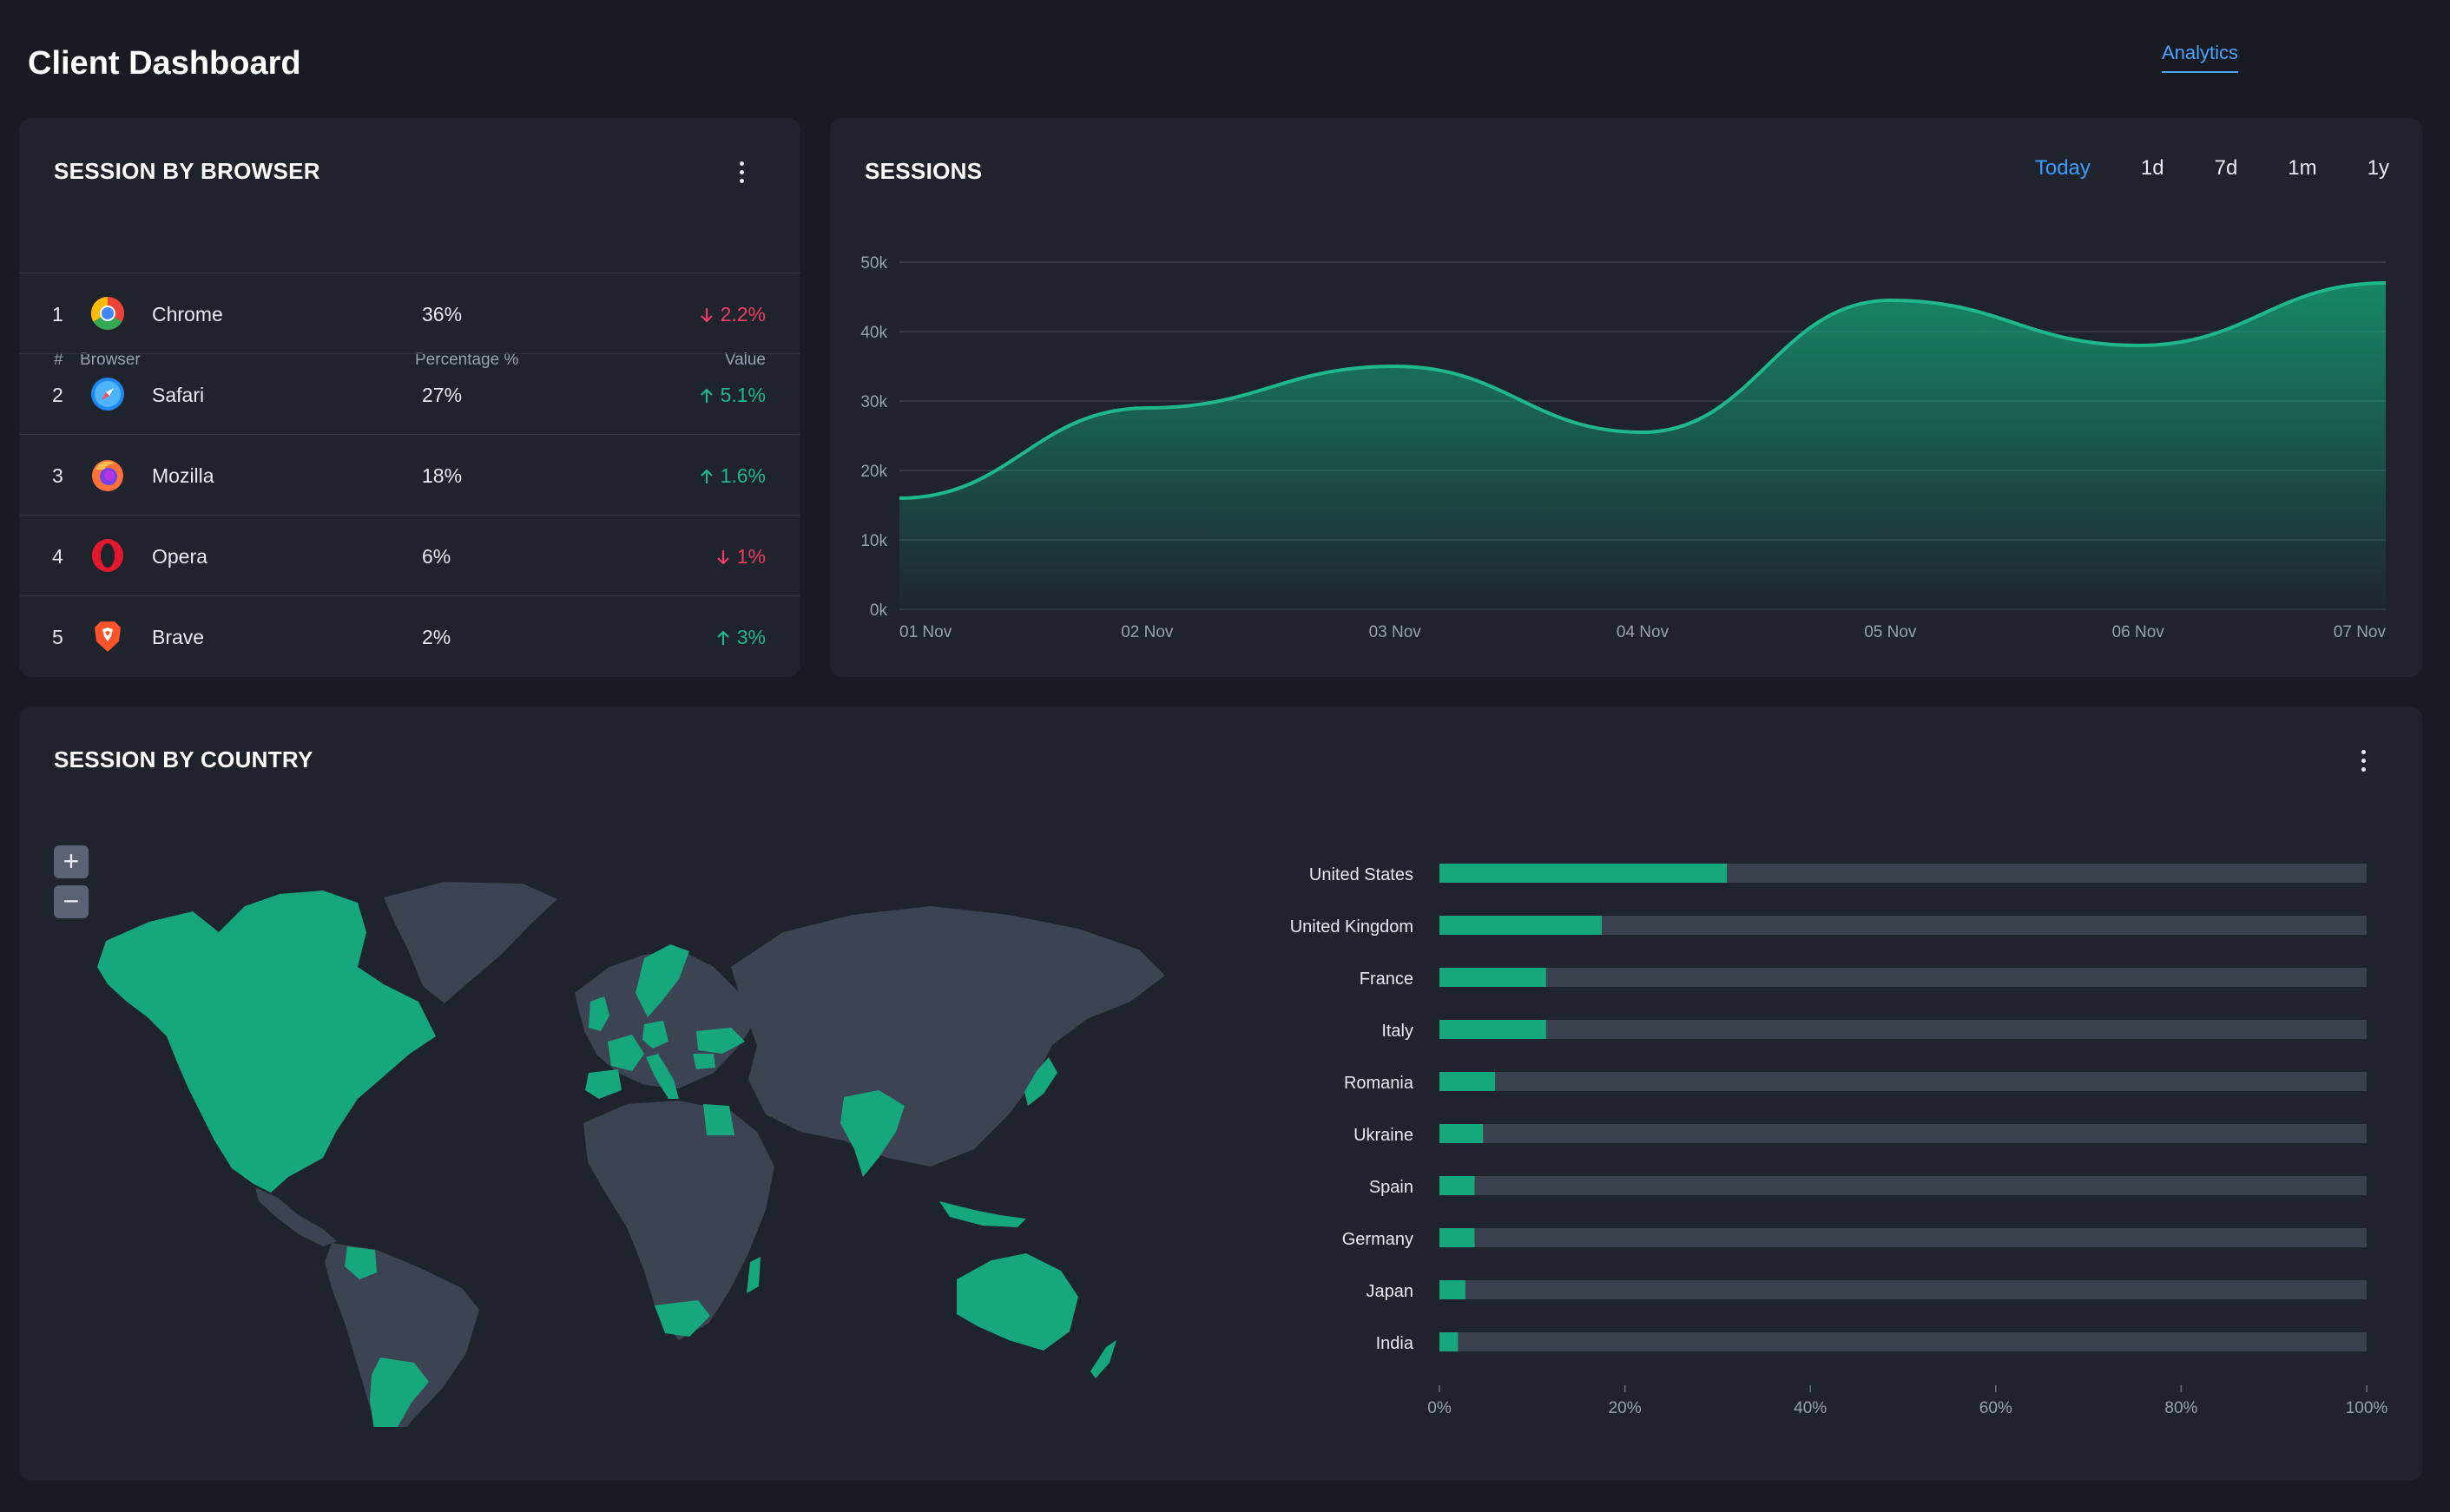  What do you see at coordinates (188, 314) in the screenshot?
I see `browser-name: Chrome` at bounding box center [188, 314].